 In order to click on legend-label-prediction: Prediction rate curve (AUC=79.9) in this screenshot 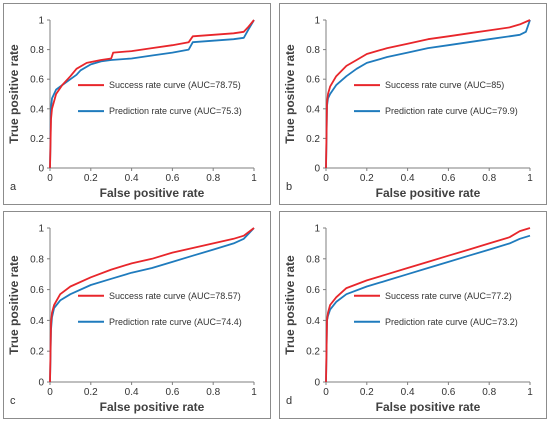, I will do `click(451, 111)`.